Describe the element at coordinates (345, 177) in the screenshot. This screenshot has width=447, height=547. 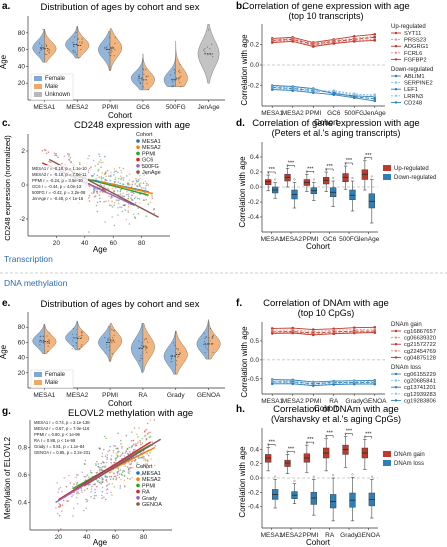
I see `box-up-500FG-box` at that location.